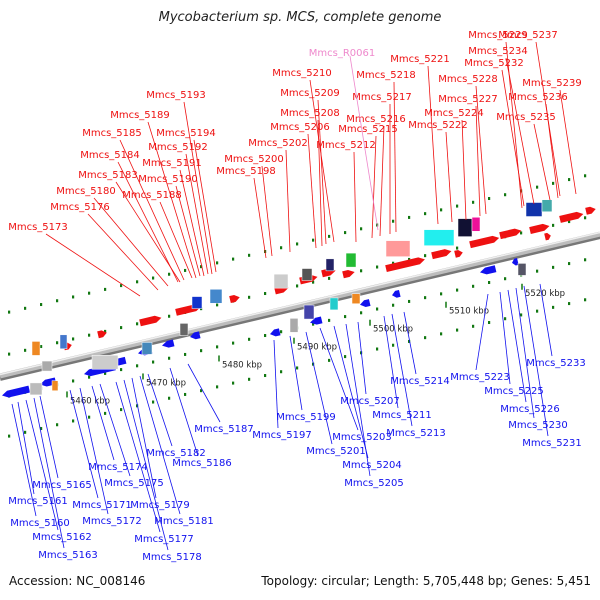 The image size is (600, 600). What do you see at coordinates (416, 433) in the screenshot?
I see `reverse-gene-label: Mmcs_5213` at bounding box center [416, 433].